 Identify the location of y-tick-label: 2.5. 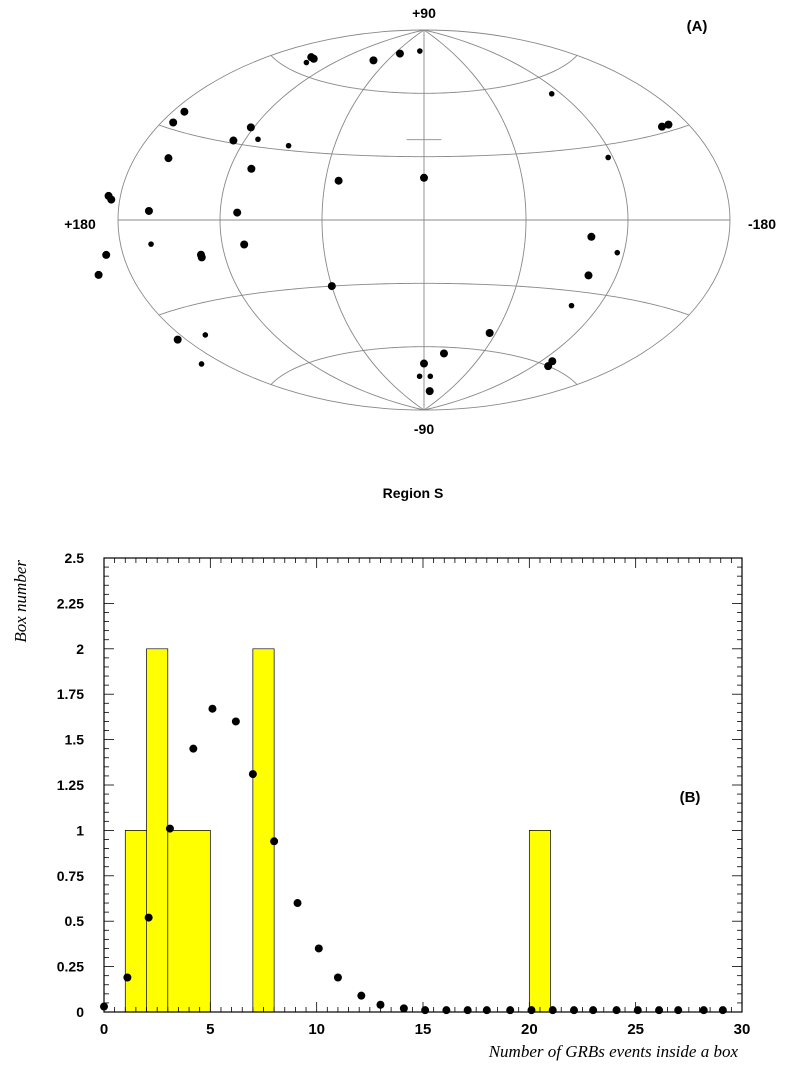
(75, 558).